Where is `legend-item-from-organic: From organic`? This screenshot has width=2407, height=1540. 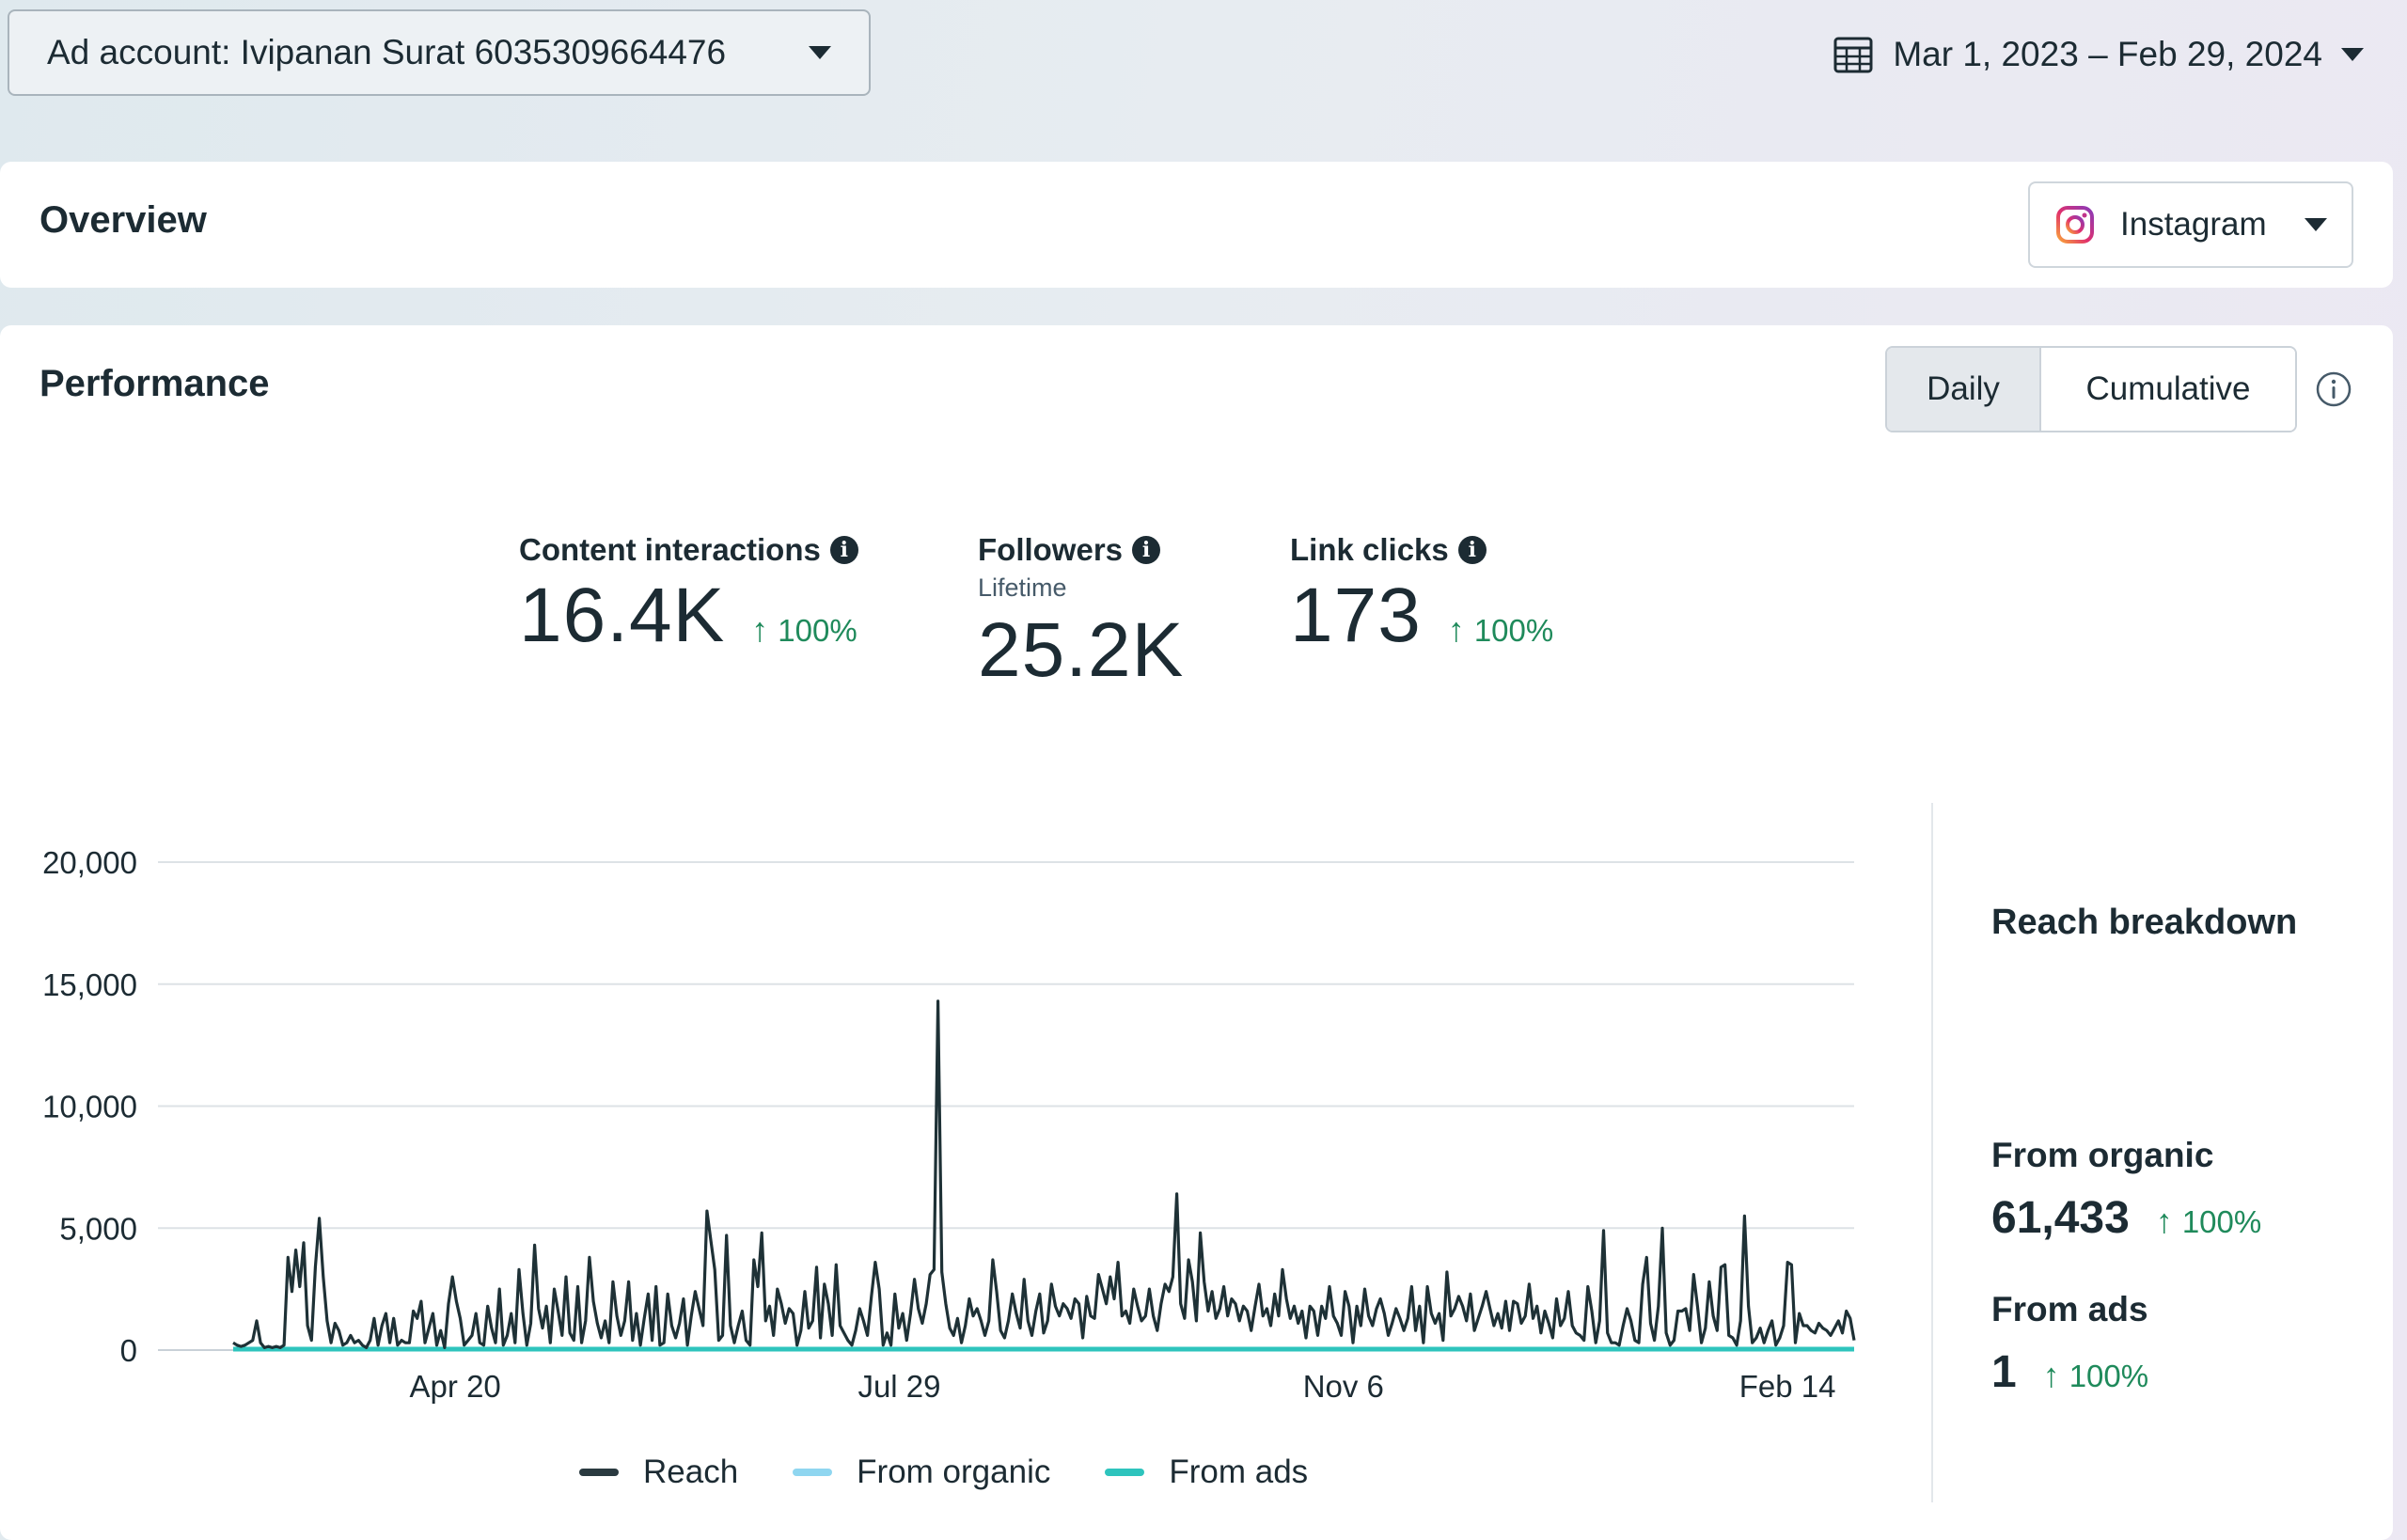
legend-item-from-organic: From organic is located at coordinates (921, 1472).